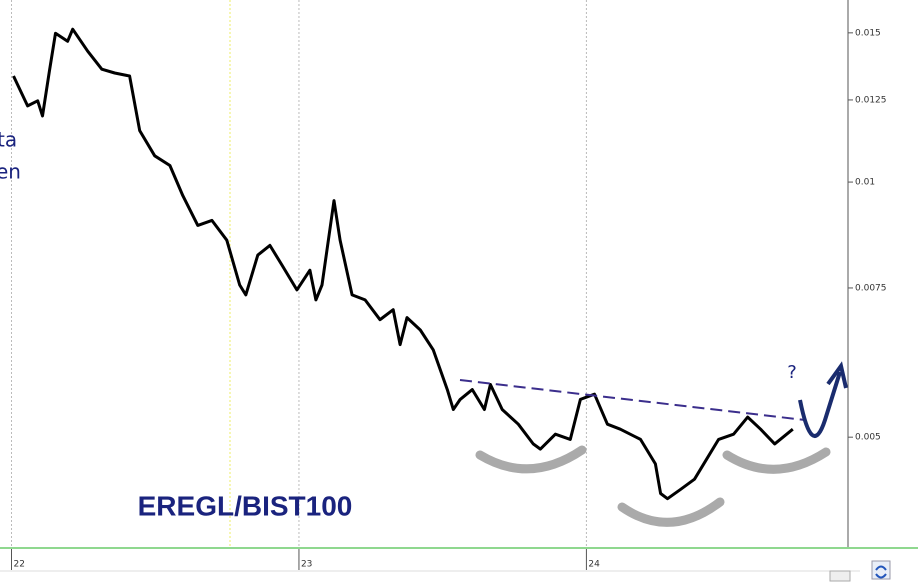 This screenshot has width=918, height=582. I want to click on annotation: ta, so click(8, 140).